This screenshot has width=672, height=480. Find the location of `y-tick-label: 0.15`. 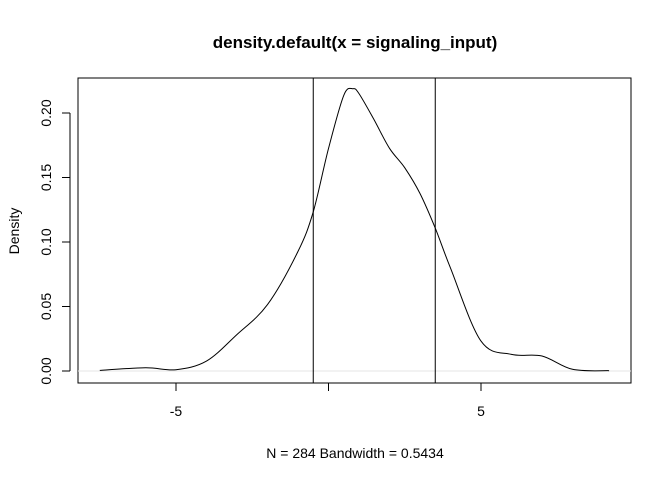

y-tick-label: 0.15 is located at coordinates (46, 177).